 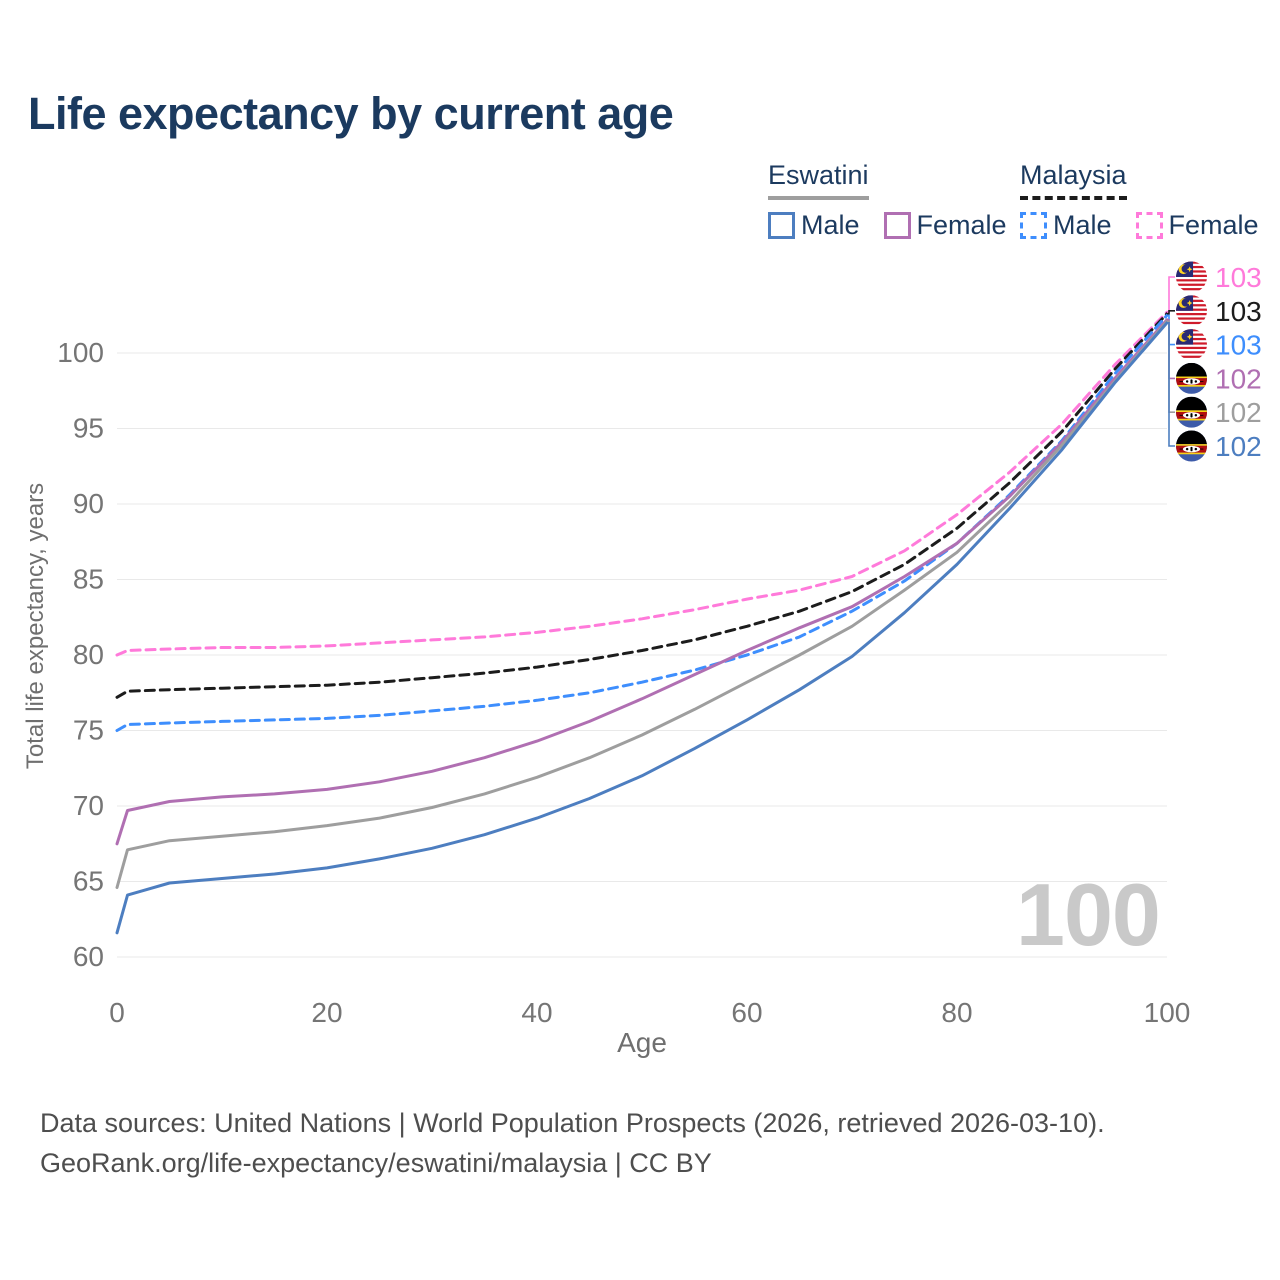 I want to click on legend-items-eswatini: Male Female, so click(x=887, y=225).